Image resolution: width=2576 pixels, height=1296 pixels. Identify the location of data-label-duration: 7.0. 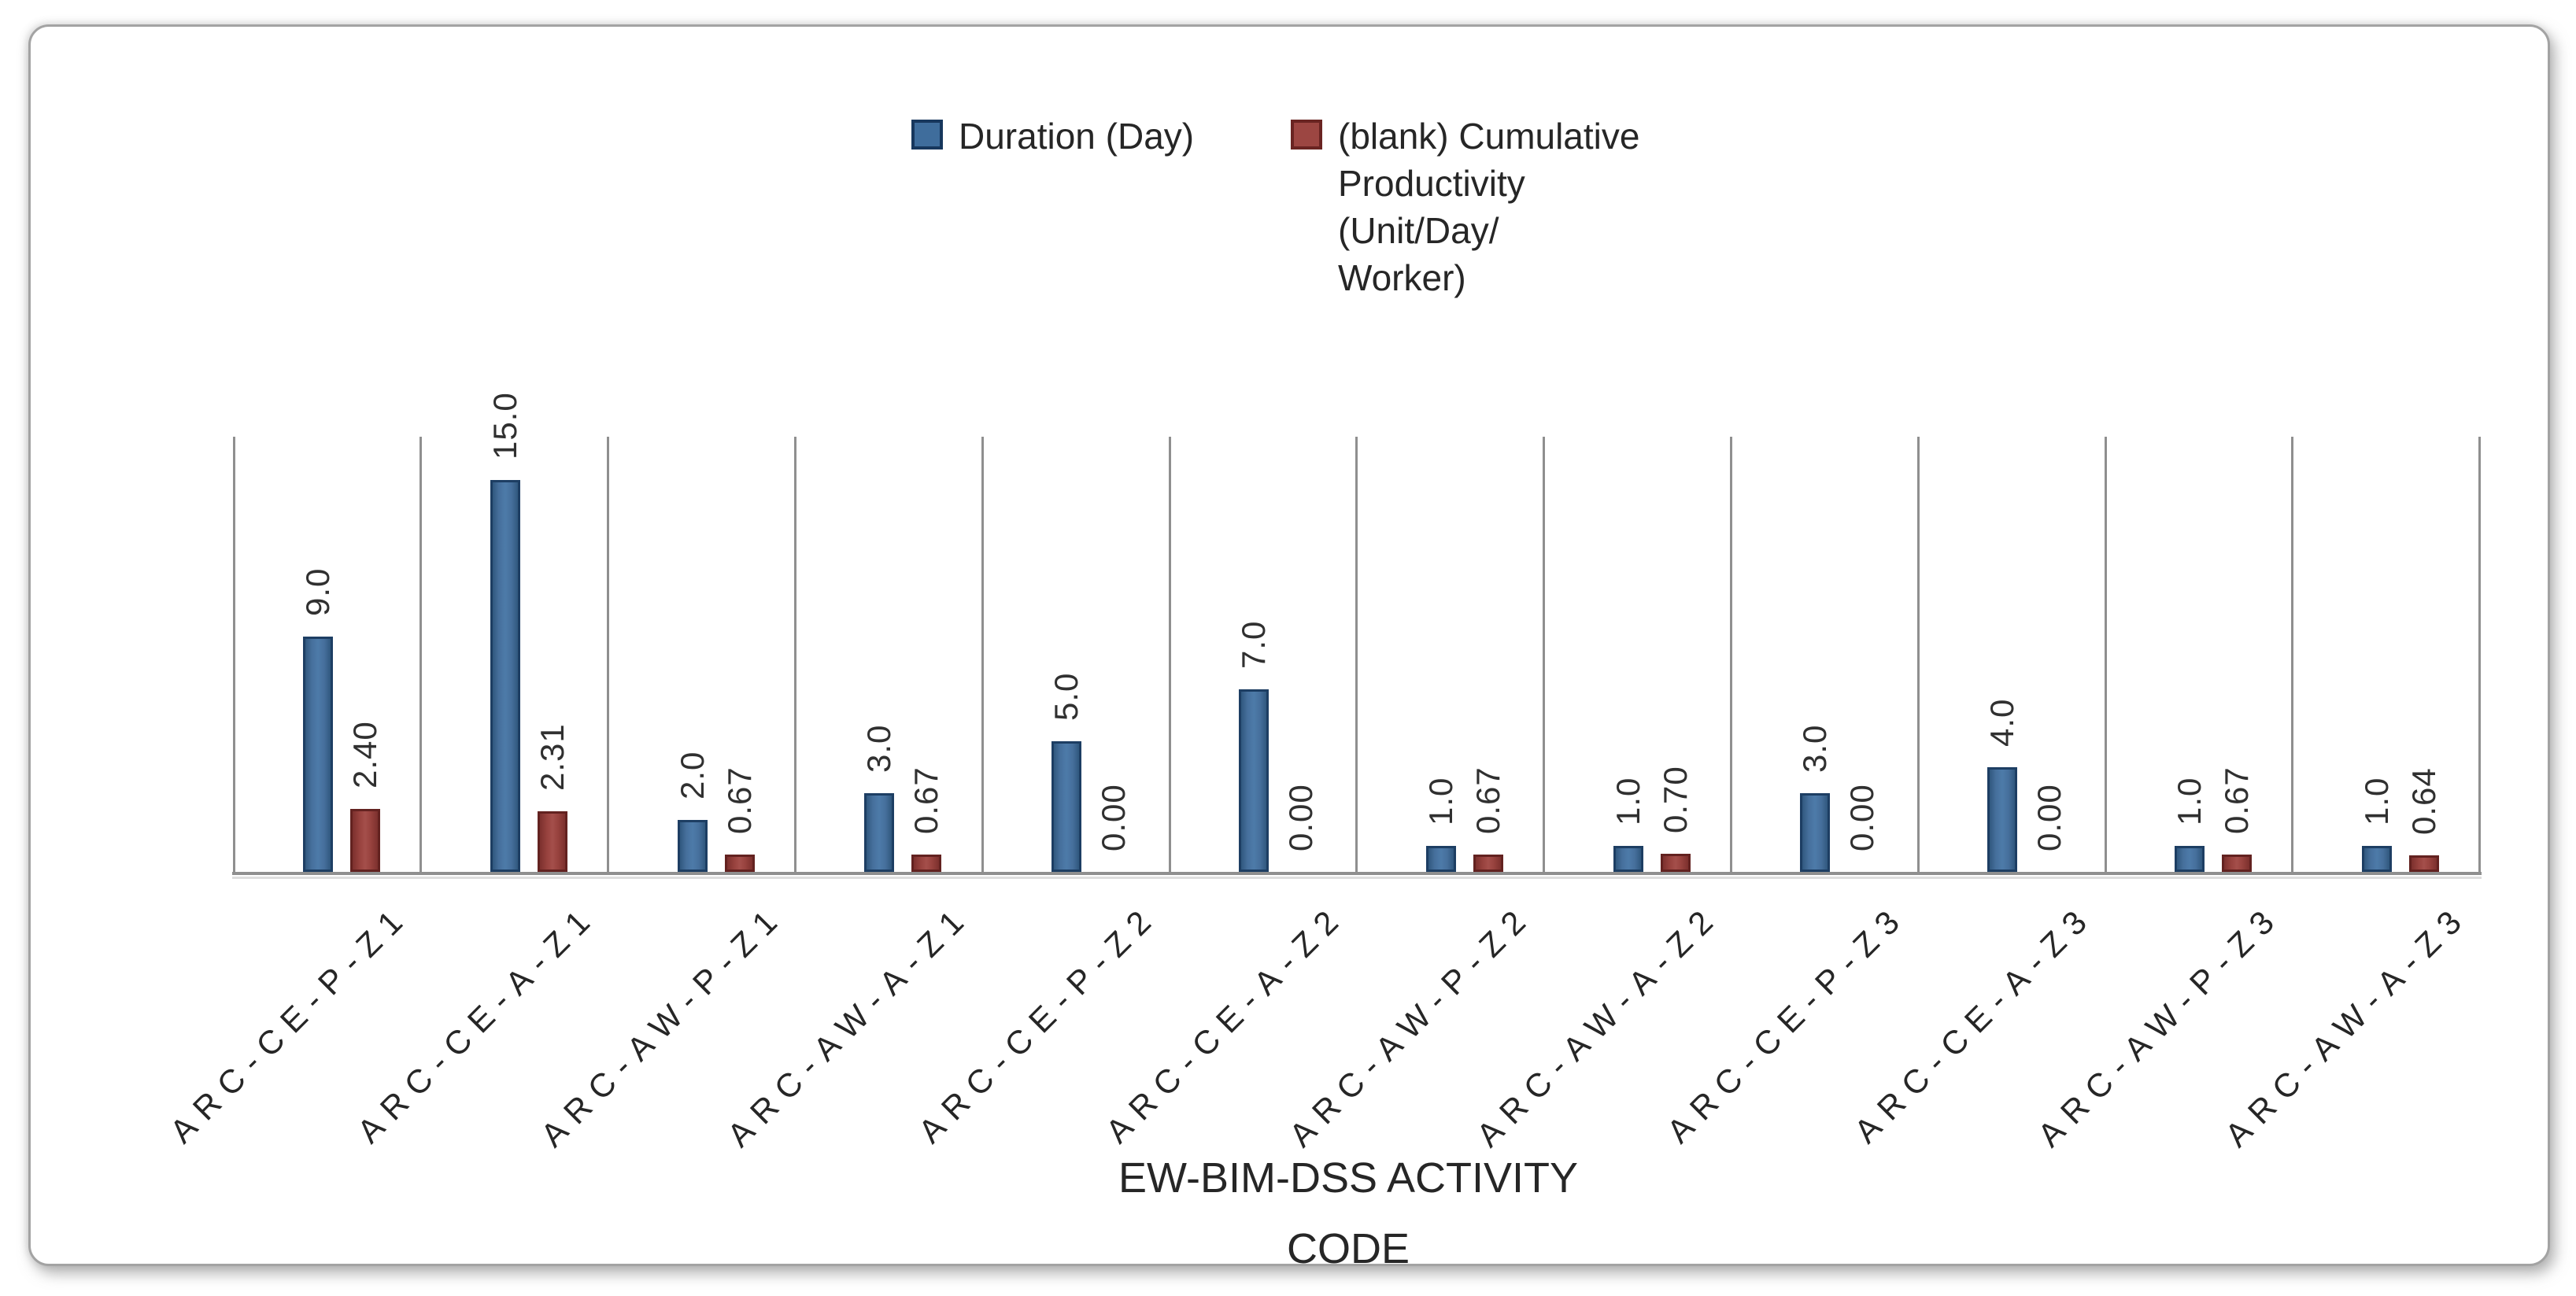
(1253, 644).